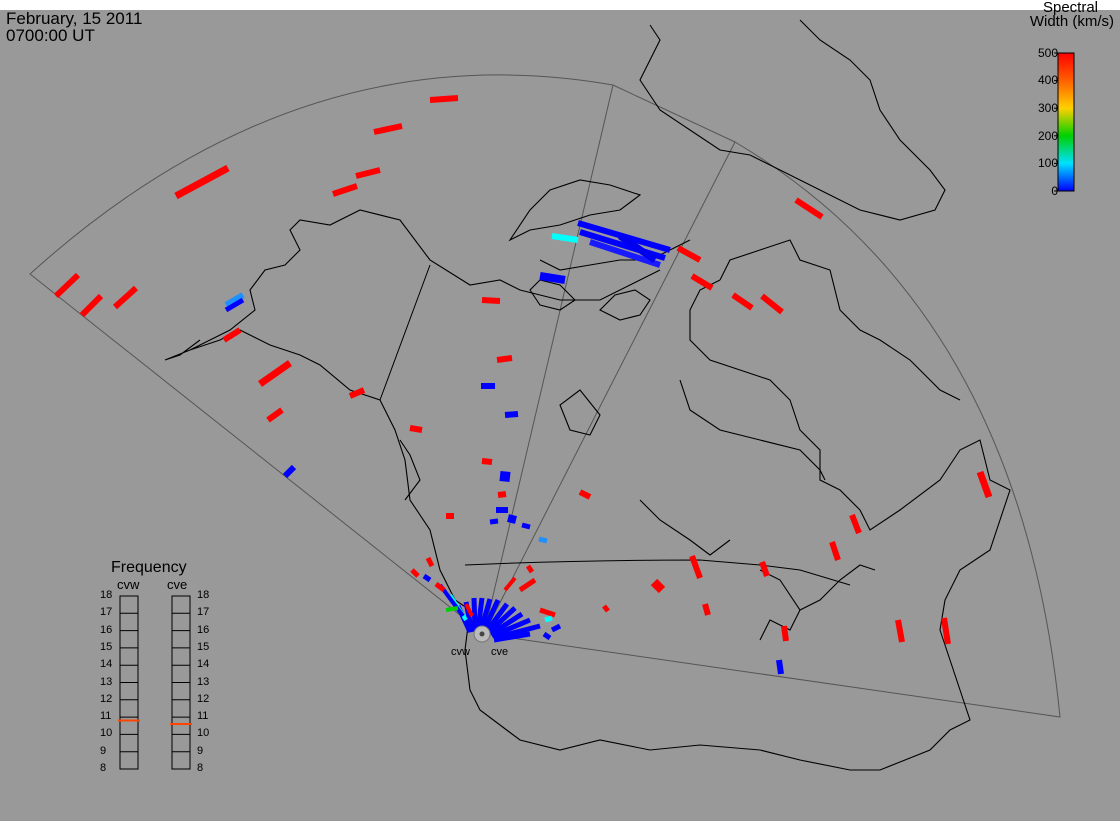  Describe the element at coordinates (1047, 136) in the screenshot. I see `colorbar-tick-label: 200` at that location.